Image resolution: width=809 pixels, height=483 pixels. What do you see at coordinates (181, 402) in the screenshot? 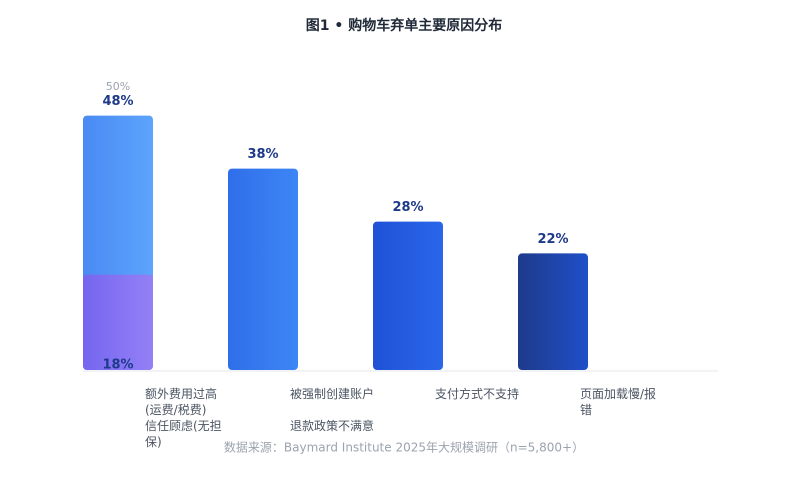
I see `x-tick-label: 额外费用过高(运费/税费)` at bounding box center [181, 402].